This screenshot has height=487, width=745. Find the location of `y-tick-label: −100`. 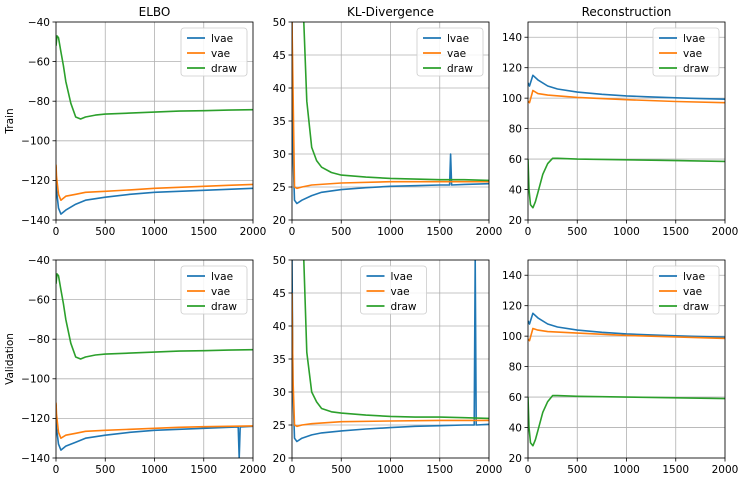

y-tick-label: −100 is located at coordinates (35, 142).